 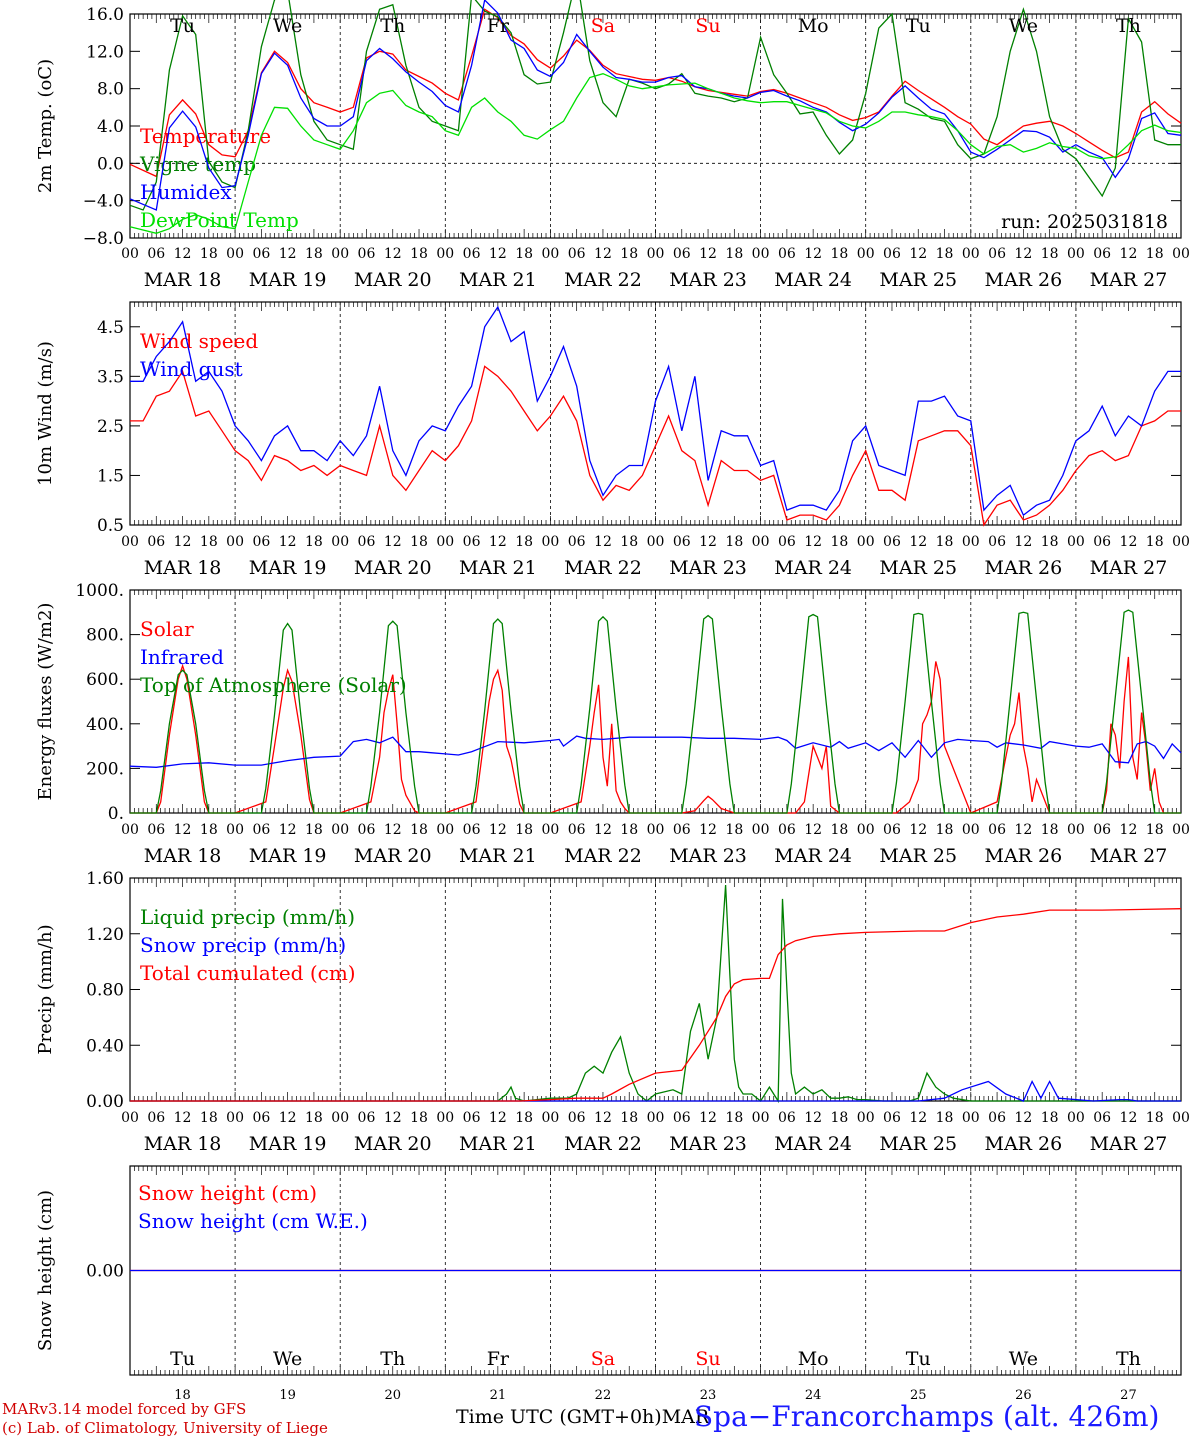 I want to click on y-tick-label: 600., so click(x=105, y=680).